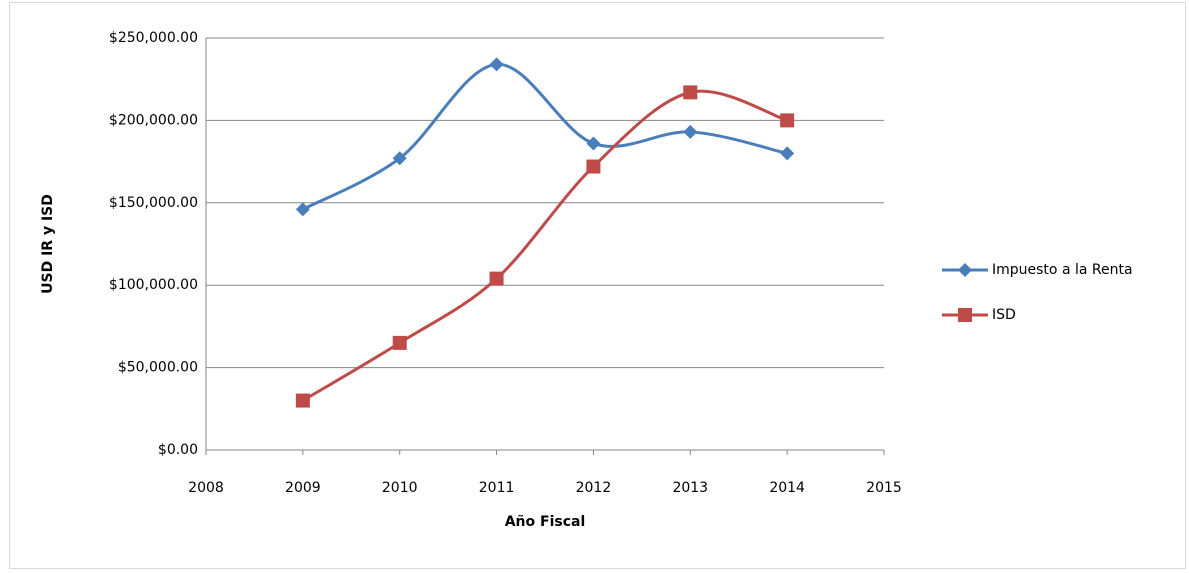  I want to click on y-tick-label: $250,000.00, so click(153, 38).